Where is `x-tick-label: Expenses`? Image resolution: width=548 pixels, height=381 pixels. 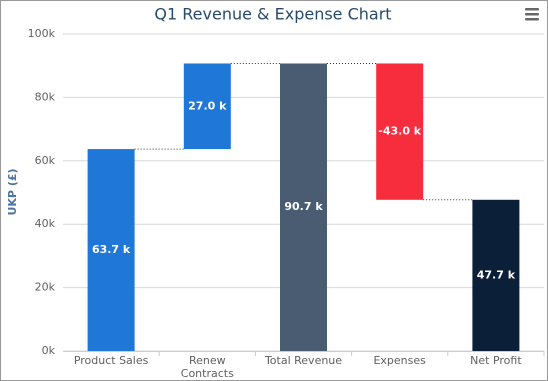 x-tick-label: Expenses is located at coordinates (399, 360).